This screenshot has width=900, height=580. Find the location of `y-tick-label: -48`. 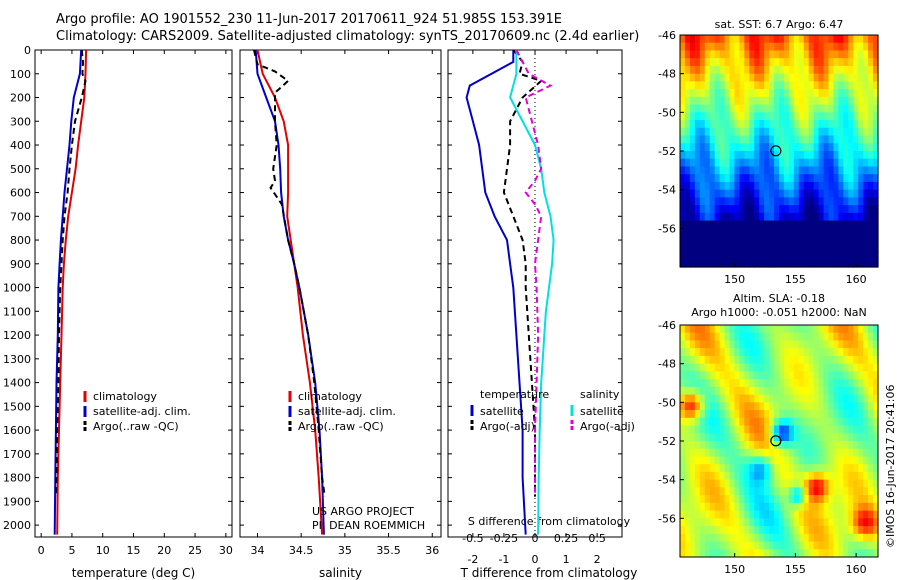

y-tick-label: -48 is located at coordinates (667, 74).